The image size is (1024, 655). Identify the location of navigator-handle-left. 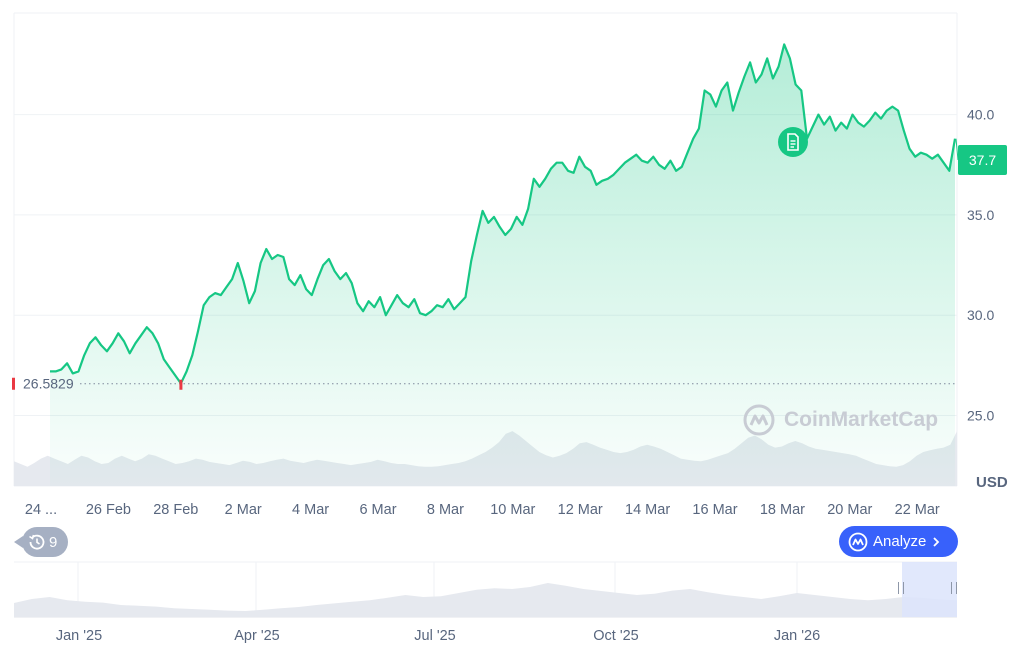
(901, 588).